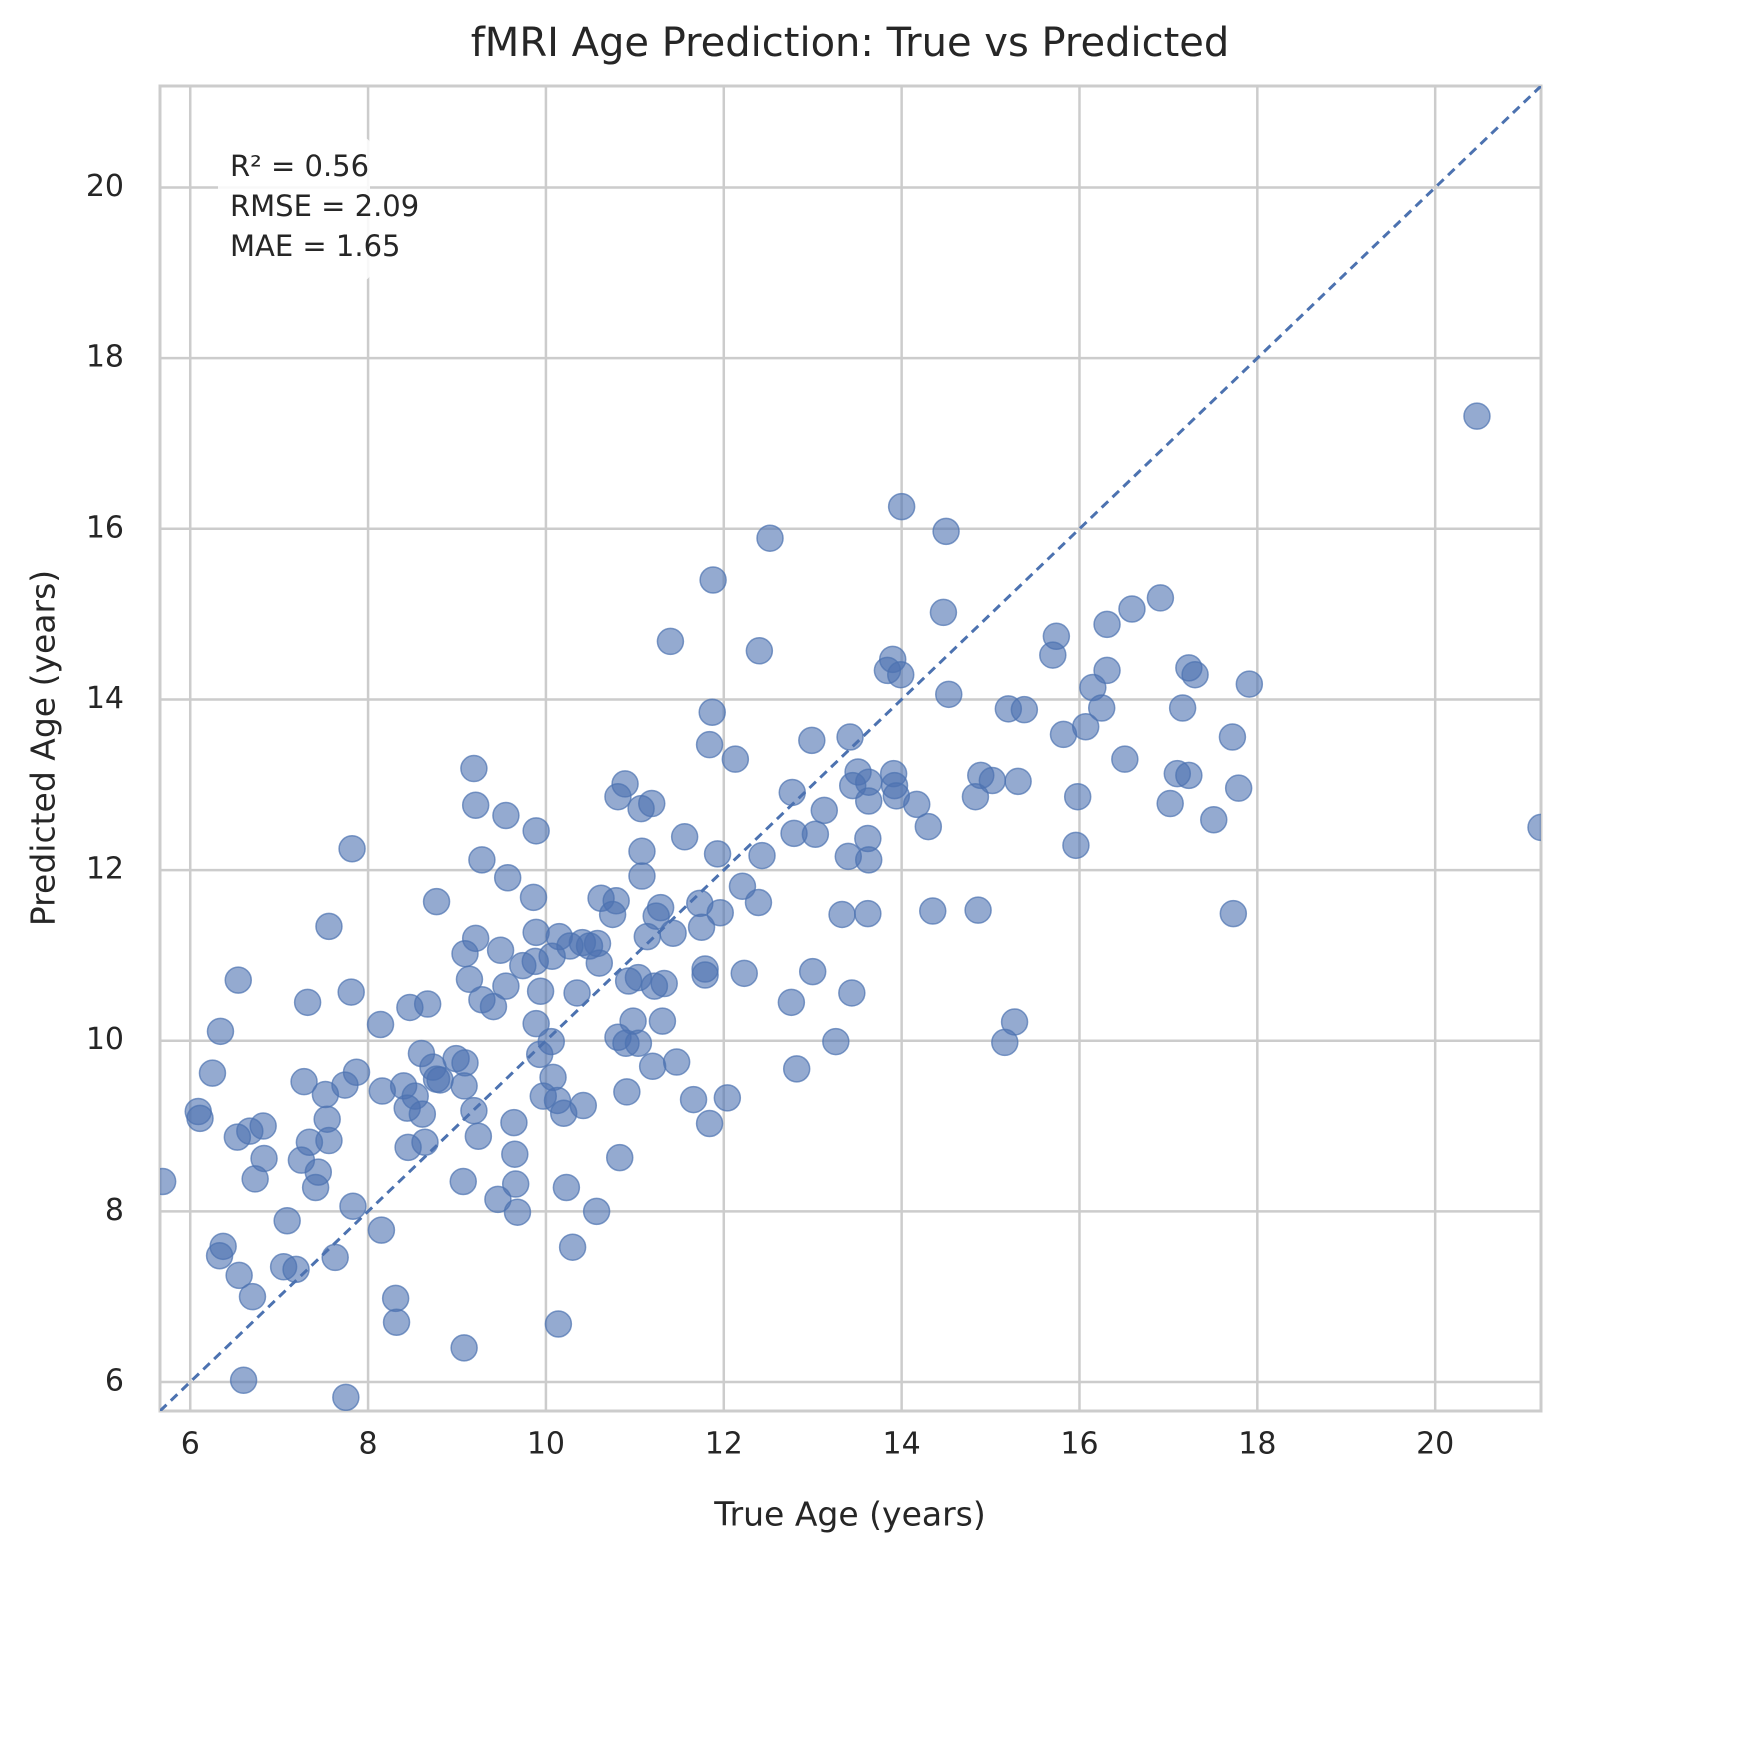 The width and height of the screenshot is (1752, 1749). Describe the element at coordinates (190, 1444) in the screenshot. I see `x-tick-label: 6` at that location.